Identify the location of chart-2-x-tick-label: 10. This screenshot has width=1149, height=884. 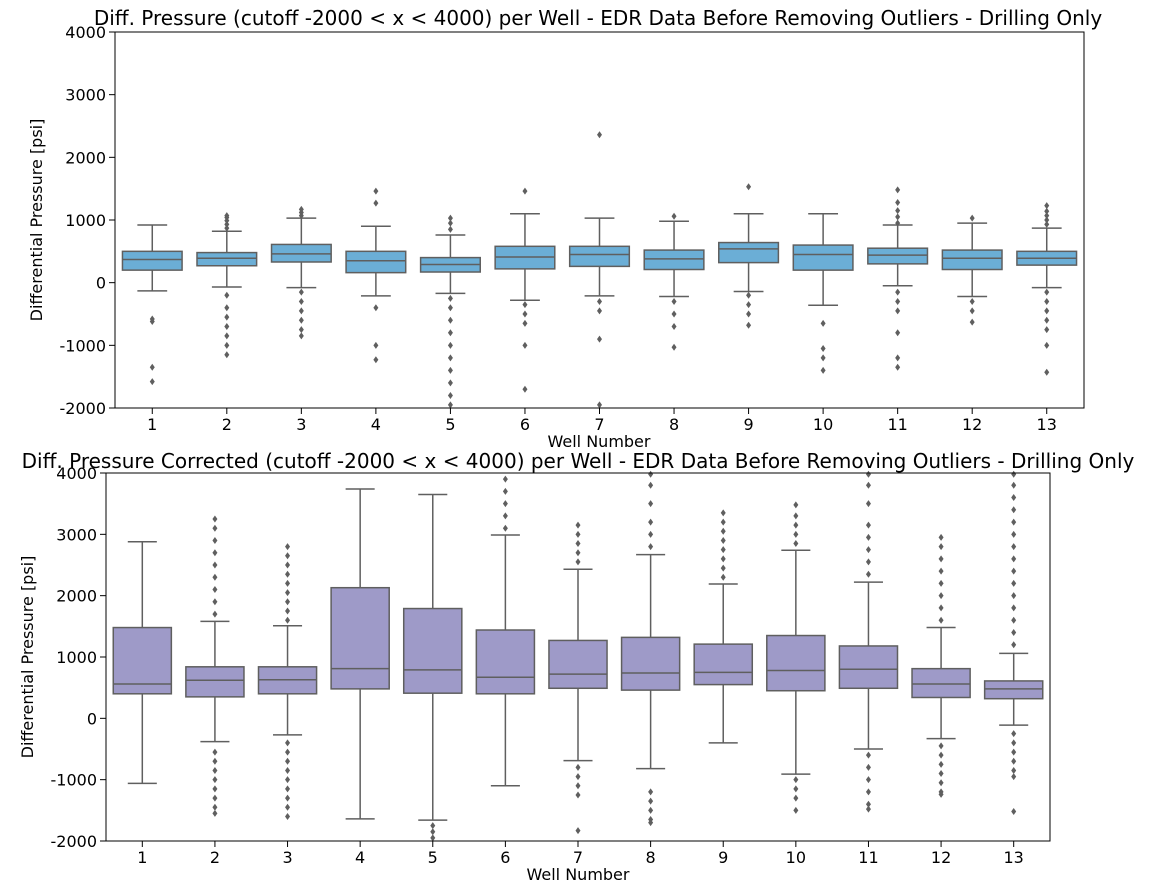
(796, 857).